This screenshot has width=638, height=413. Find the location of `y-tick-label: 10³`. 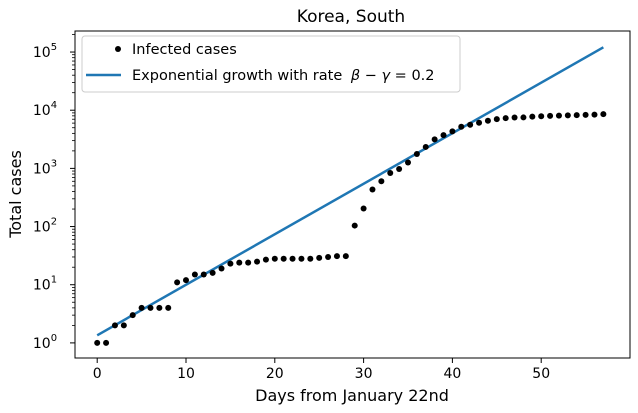

y-tick-label: 10³ is located at coordinates (45, 167).